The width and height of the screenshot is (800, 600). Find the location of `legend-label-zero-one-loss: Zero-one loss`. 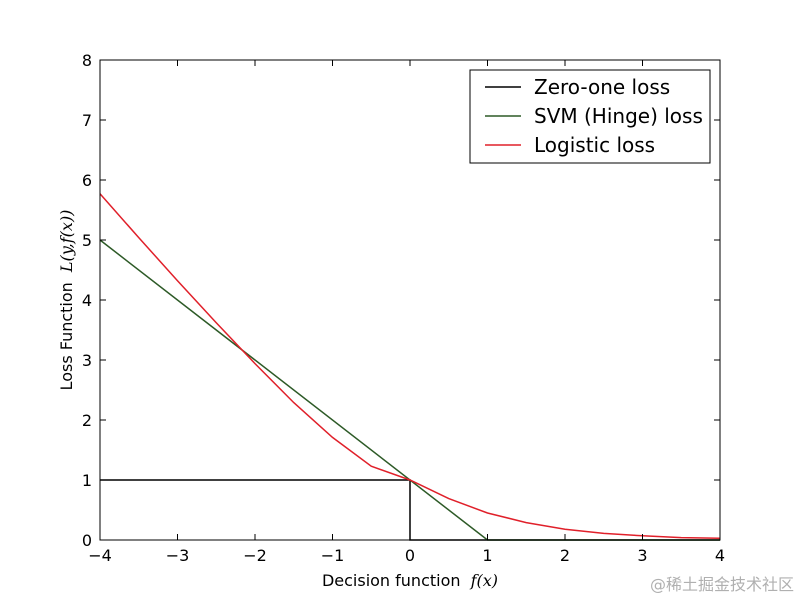

legend-label-zero-one-loss: Zero-one loss is located at coordinates (602, 87).